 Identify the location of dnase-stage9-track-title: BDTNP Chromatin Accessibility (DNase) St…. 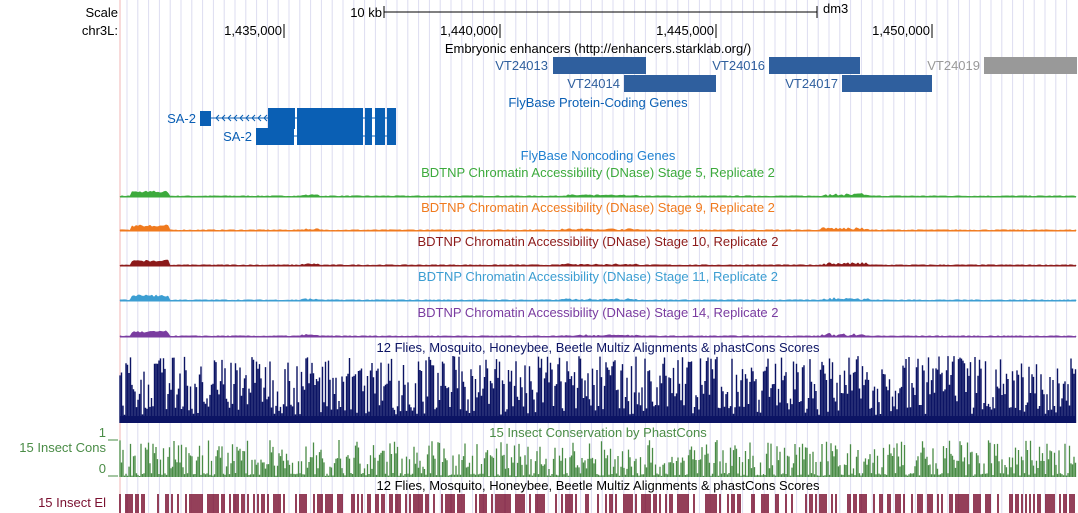
(598, 207).